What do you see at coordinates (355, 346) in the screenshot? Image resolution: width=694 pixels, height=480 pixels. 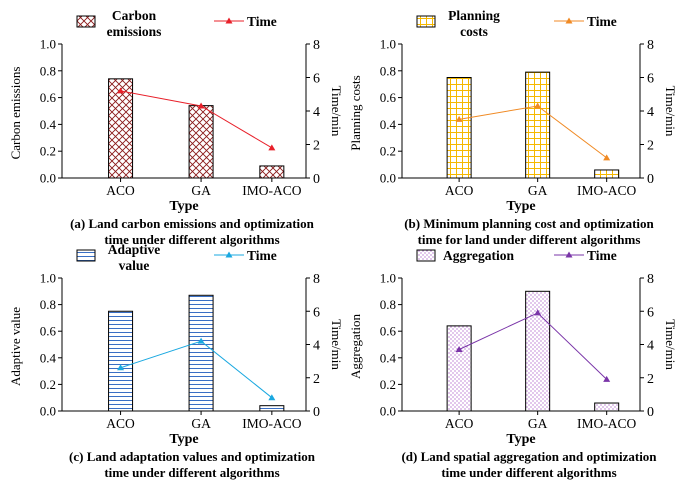 I see `y-axis-title: Aggregation` at bounding box center [355, 346].